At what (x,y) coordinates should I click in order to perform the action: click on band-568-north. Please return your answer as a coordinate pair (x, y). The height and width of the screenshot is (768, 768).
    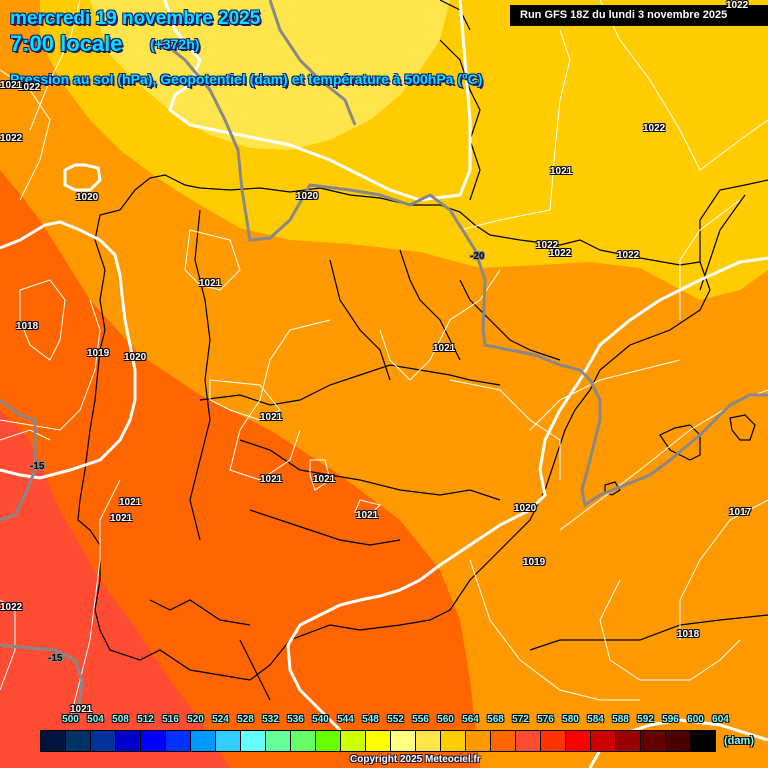
    Looking at the image, I should click on (17, 205).